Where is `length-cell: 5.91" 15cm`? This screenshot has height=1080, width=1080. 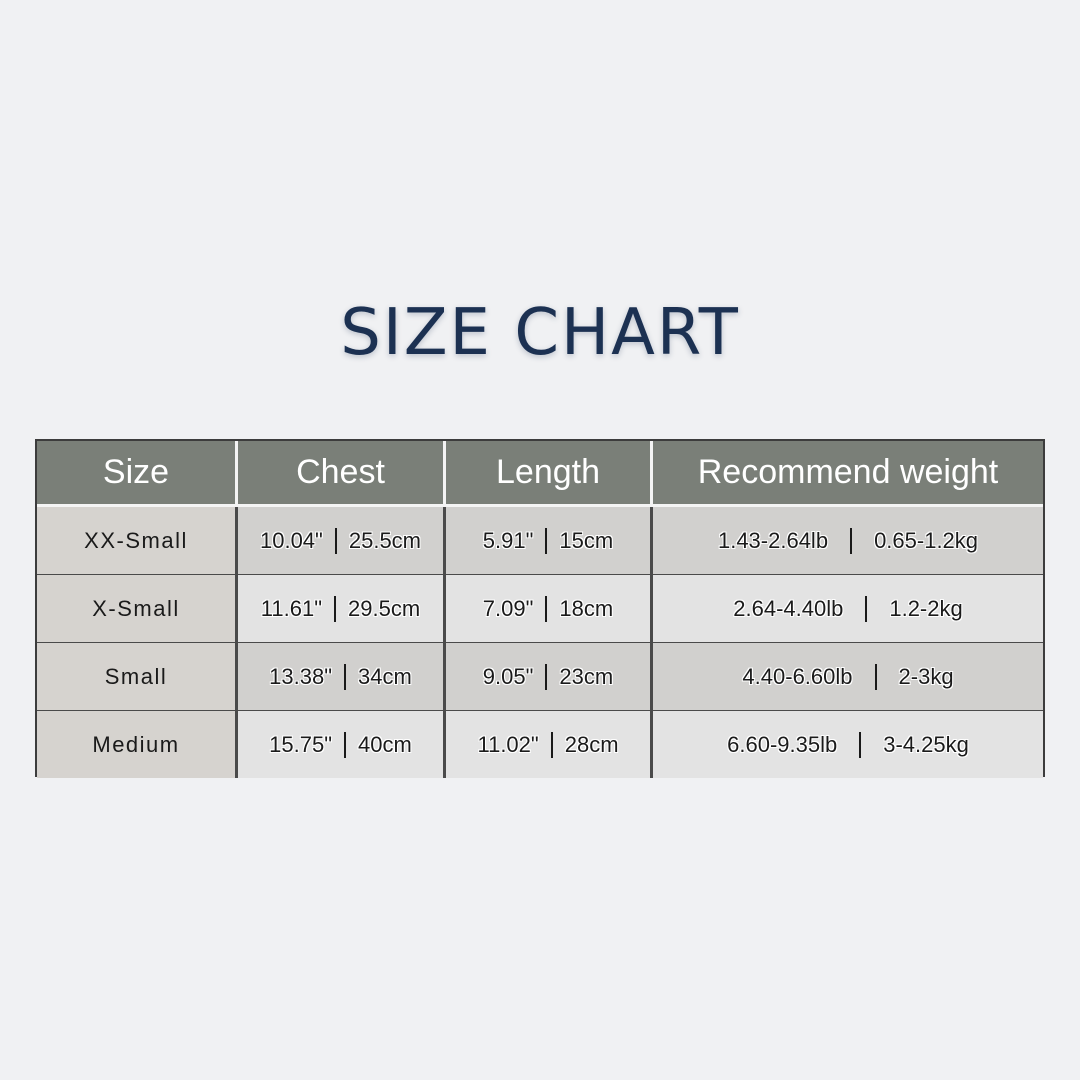
length-cell: 5.91" 15cm is located at coordinates (549, 540).